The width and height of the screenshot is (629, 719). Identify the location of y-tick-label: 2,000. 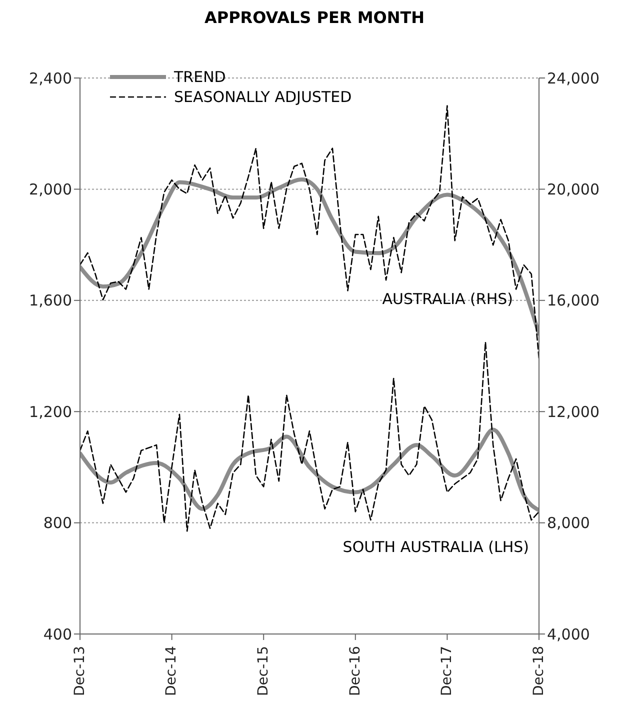
(50, 189).